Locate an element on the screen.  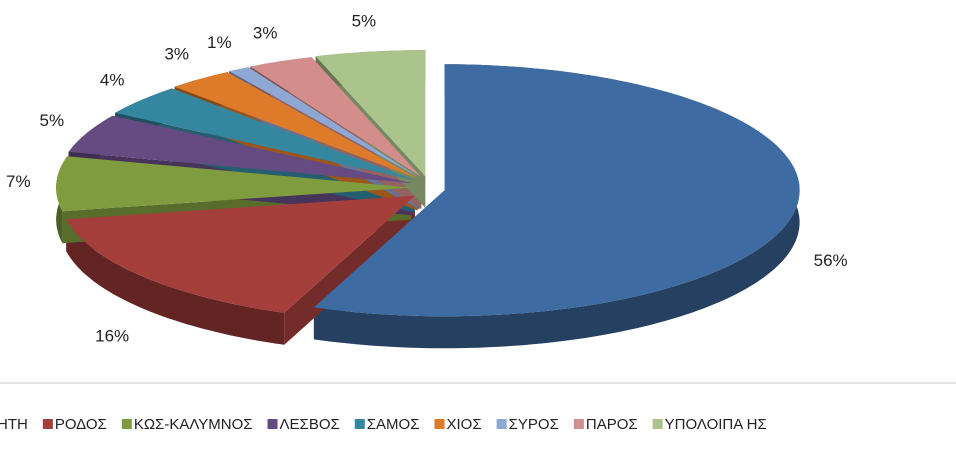
legend-label: ΣΥΡΟΣ is located at coordinates (534, 424).